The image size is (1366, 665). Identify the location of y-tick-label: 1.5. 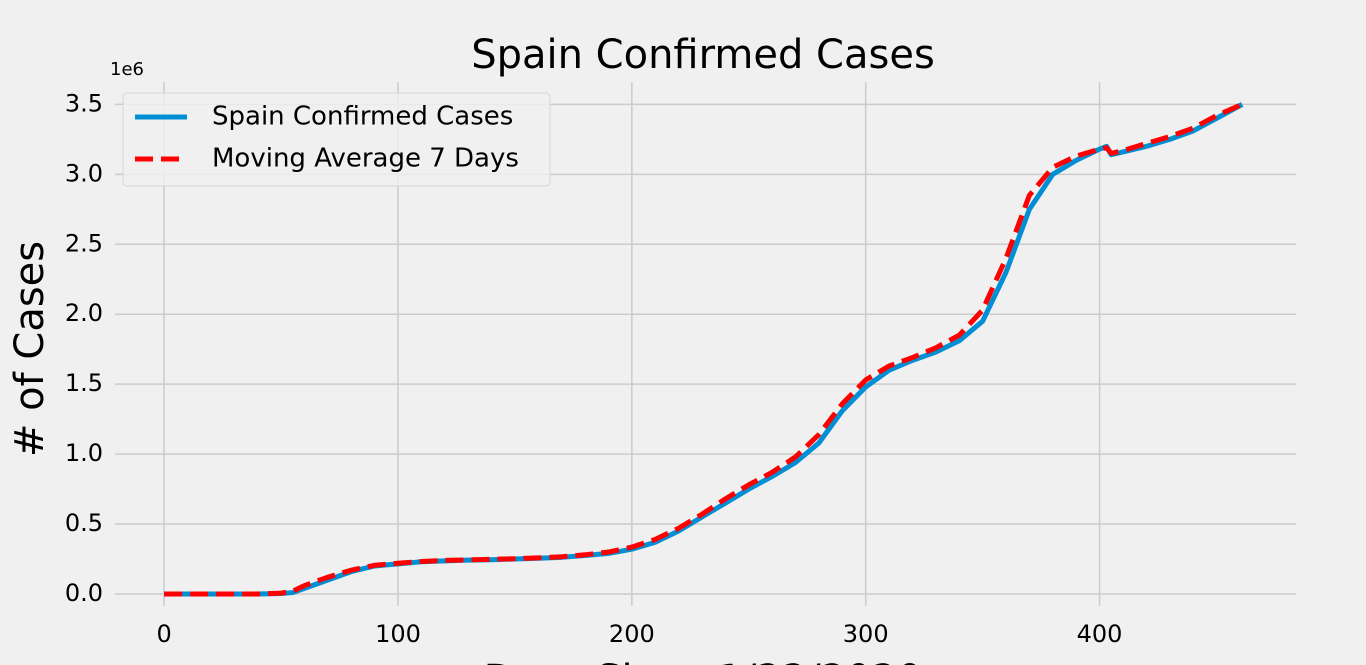
(84, 383).